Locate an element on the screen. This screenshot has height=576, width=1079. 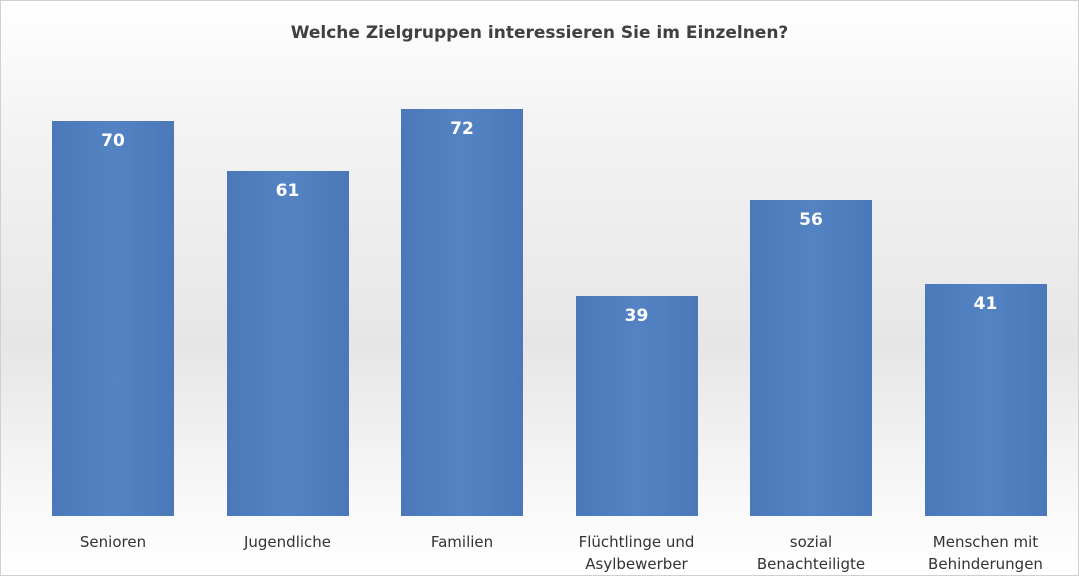
x-tick-label: sozial Benachteiligte is located at coordinates (811, 553).